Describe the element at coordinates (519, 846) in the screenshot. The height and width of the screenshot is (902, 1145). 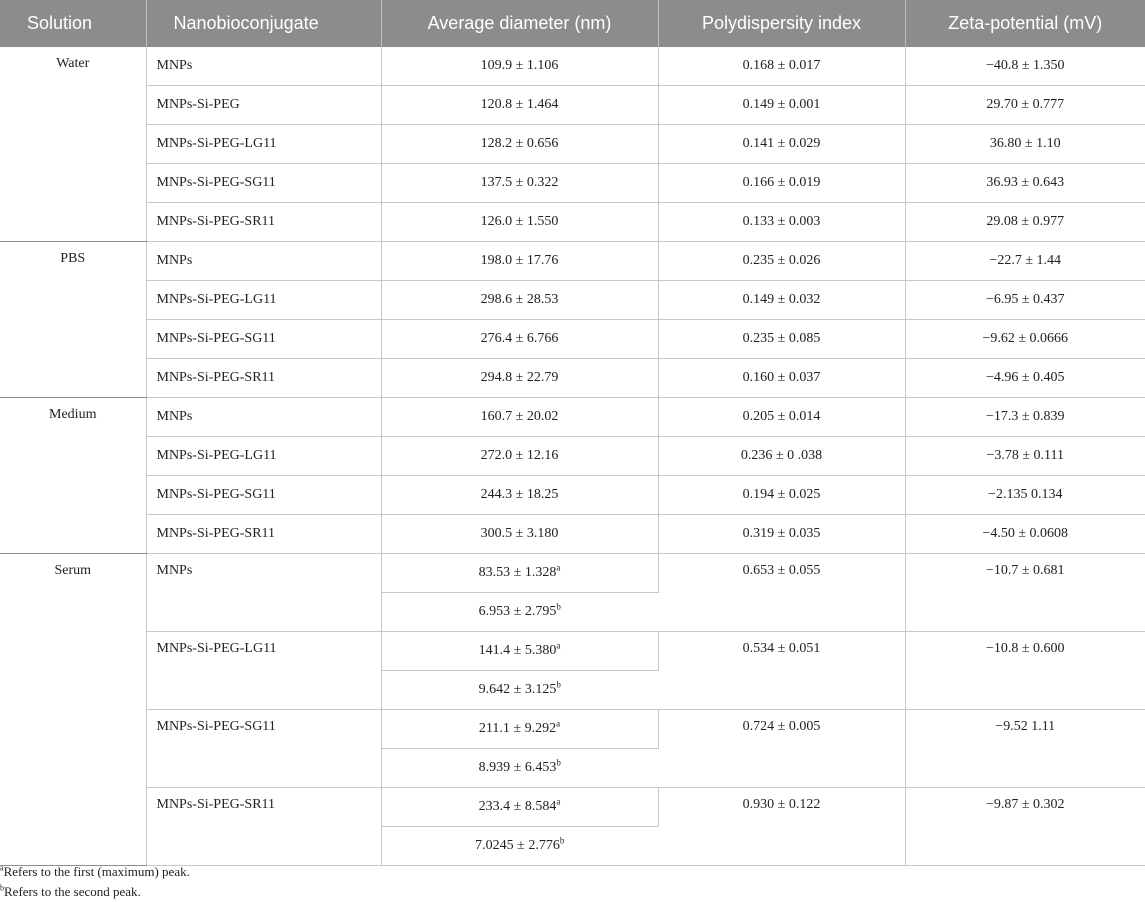
I see `diameter-cell: 7.0245 ± 2.776b` at that location.